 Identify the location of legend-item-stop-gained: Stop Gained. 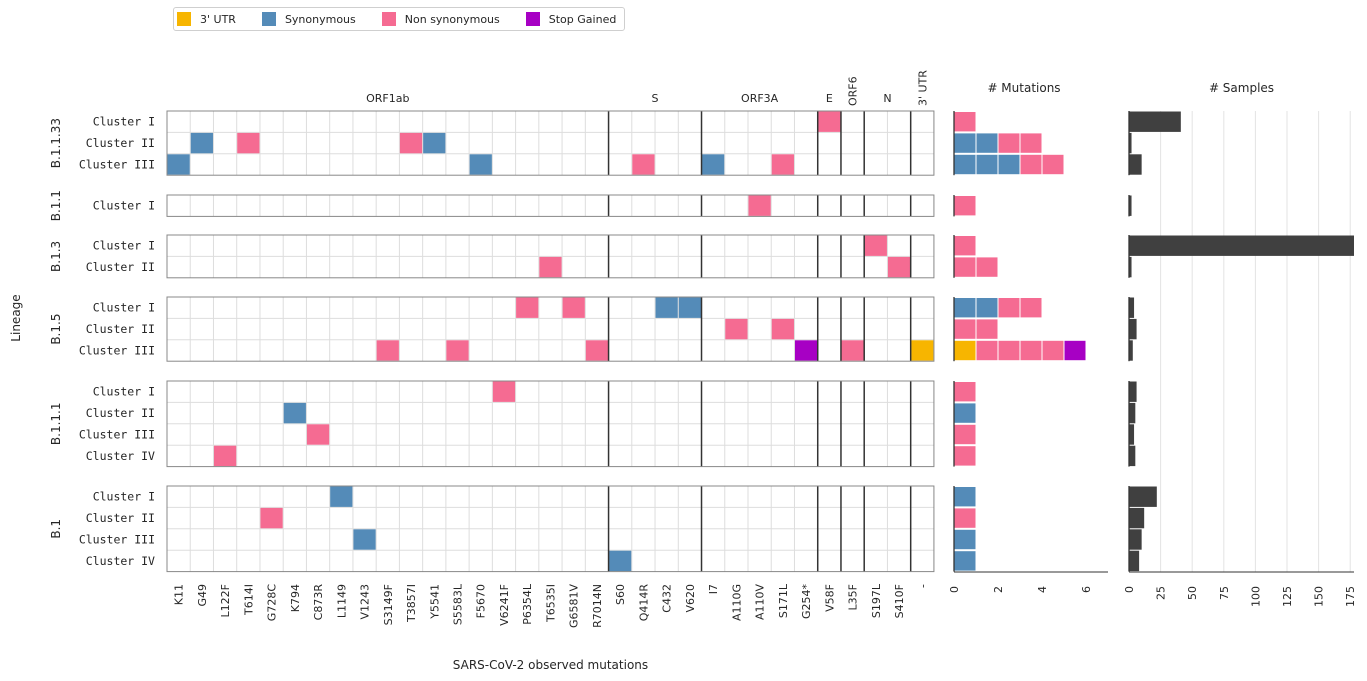
(571, 19).